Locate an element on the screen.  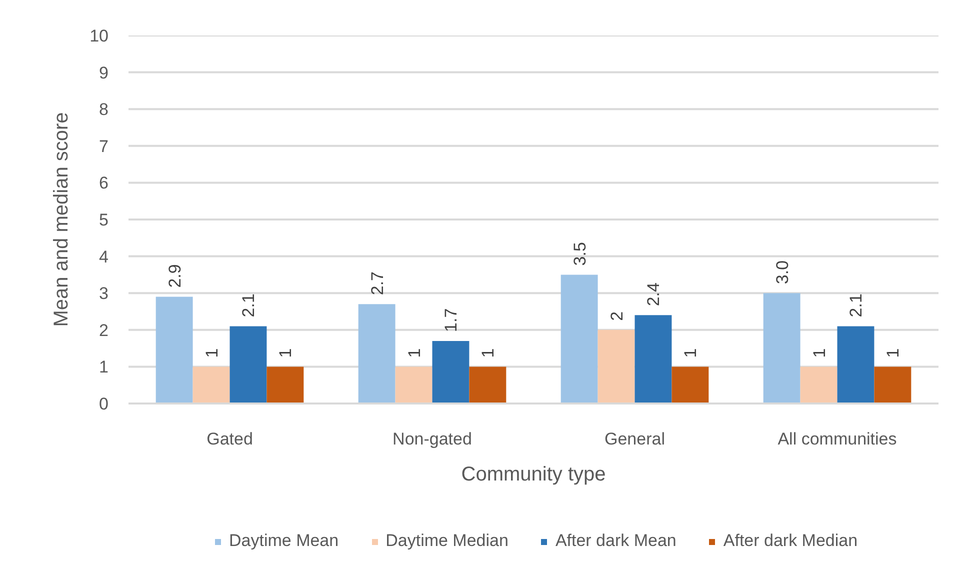
y-tick-label: 4 is located at coordinates (104, 256).